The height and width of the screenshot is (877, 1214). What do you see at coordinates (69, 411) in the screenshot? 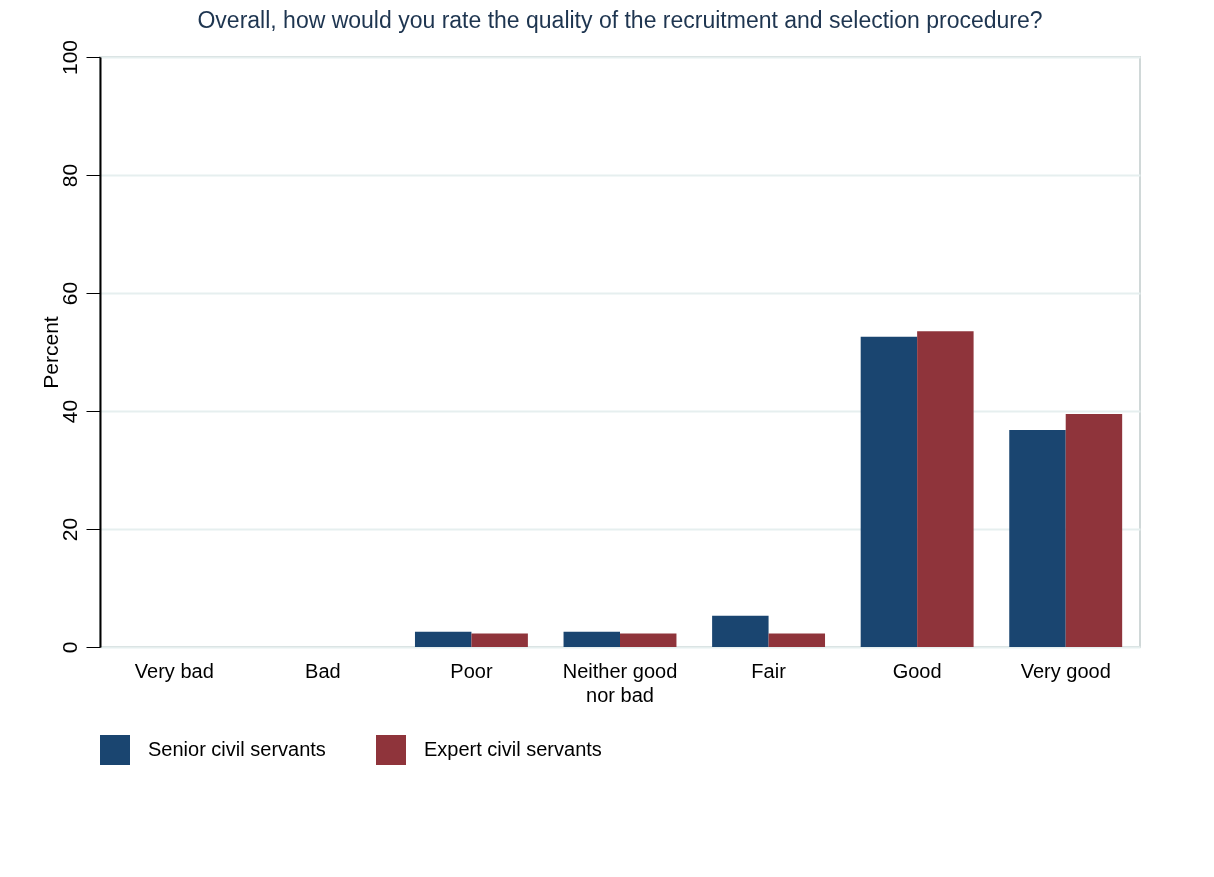
I see `y-tick-label: 40` at bounding box center [69, 411].